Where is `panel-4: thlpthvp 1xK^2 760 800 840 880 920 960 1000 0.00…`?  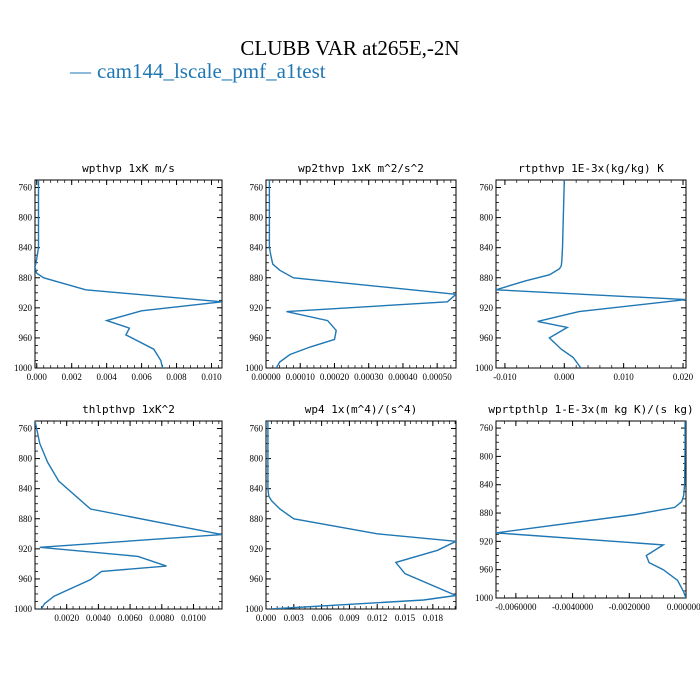 panel-4: thlpthvp 1xK^2 760 800 840 880 920 960 1000 0.00… is located at coordinates (118, 513).